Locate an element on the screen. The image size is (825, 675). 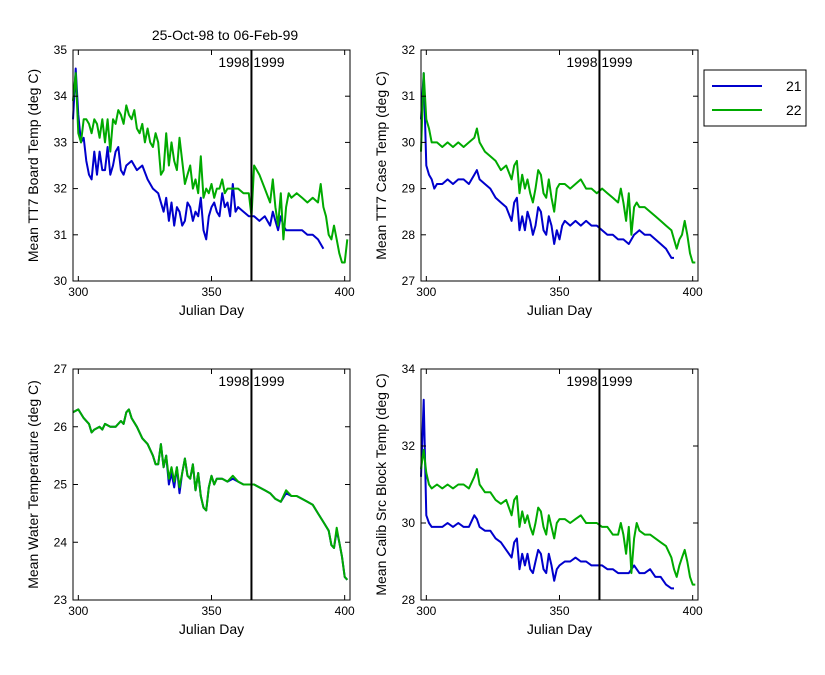
y-tick-label: 24 is located at coordinates (61, 542).